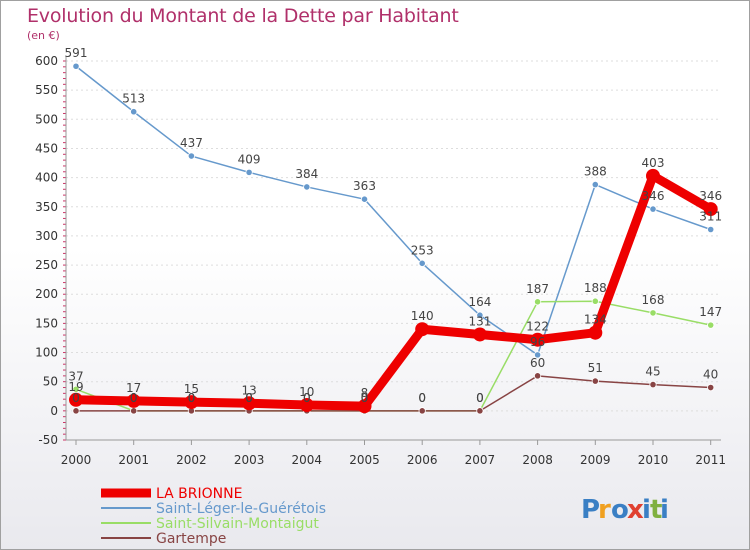  What do you see at coordinates (364, 186) in the screenshot?
I see `data-label-saint-leger-le-gueretois: 363` at bounding box center [364, 186].